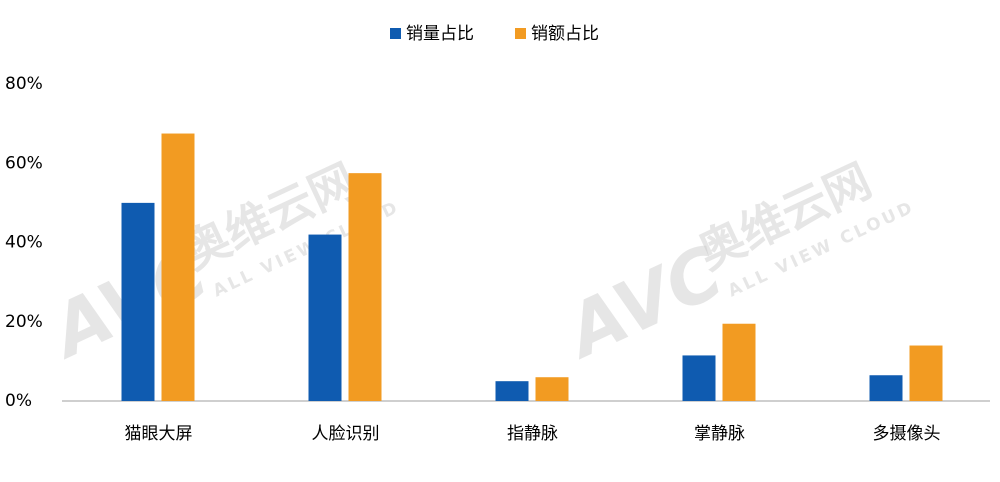  Describe the element at coordinates (24, 163) in the screenshot. I see `y-tick-label: 60%` at that location.